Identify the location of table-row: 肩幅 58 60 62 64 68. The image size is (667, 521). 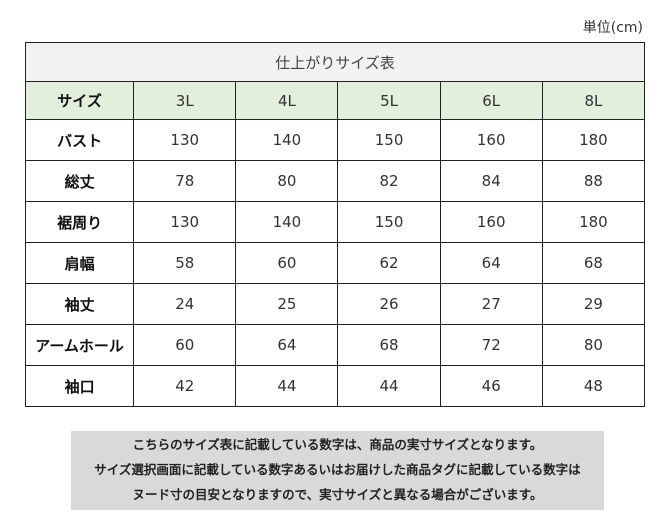
(335, 263).